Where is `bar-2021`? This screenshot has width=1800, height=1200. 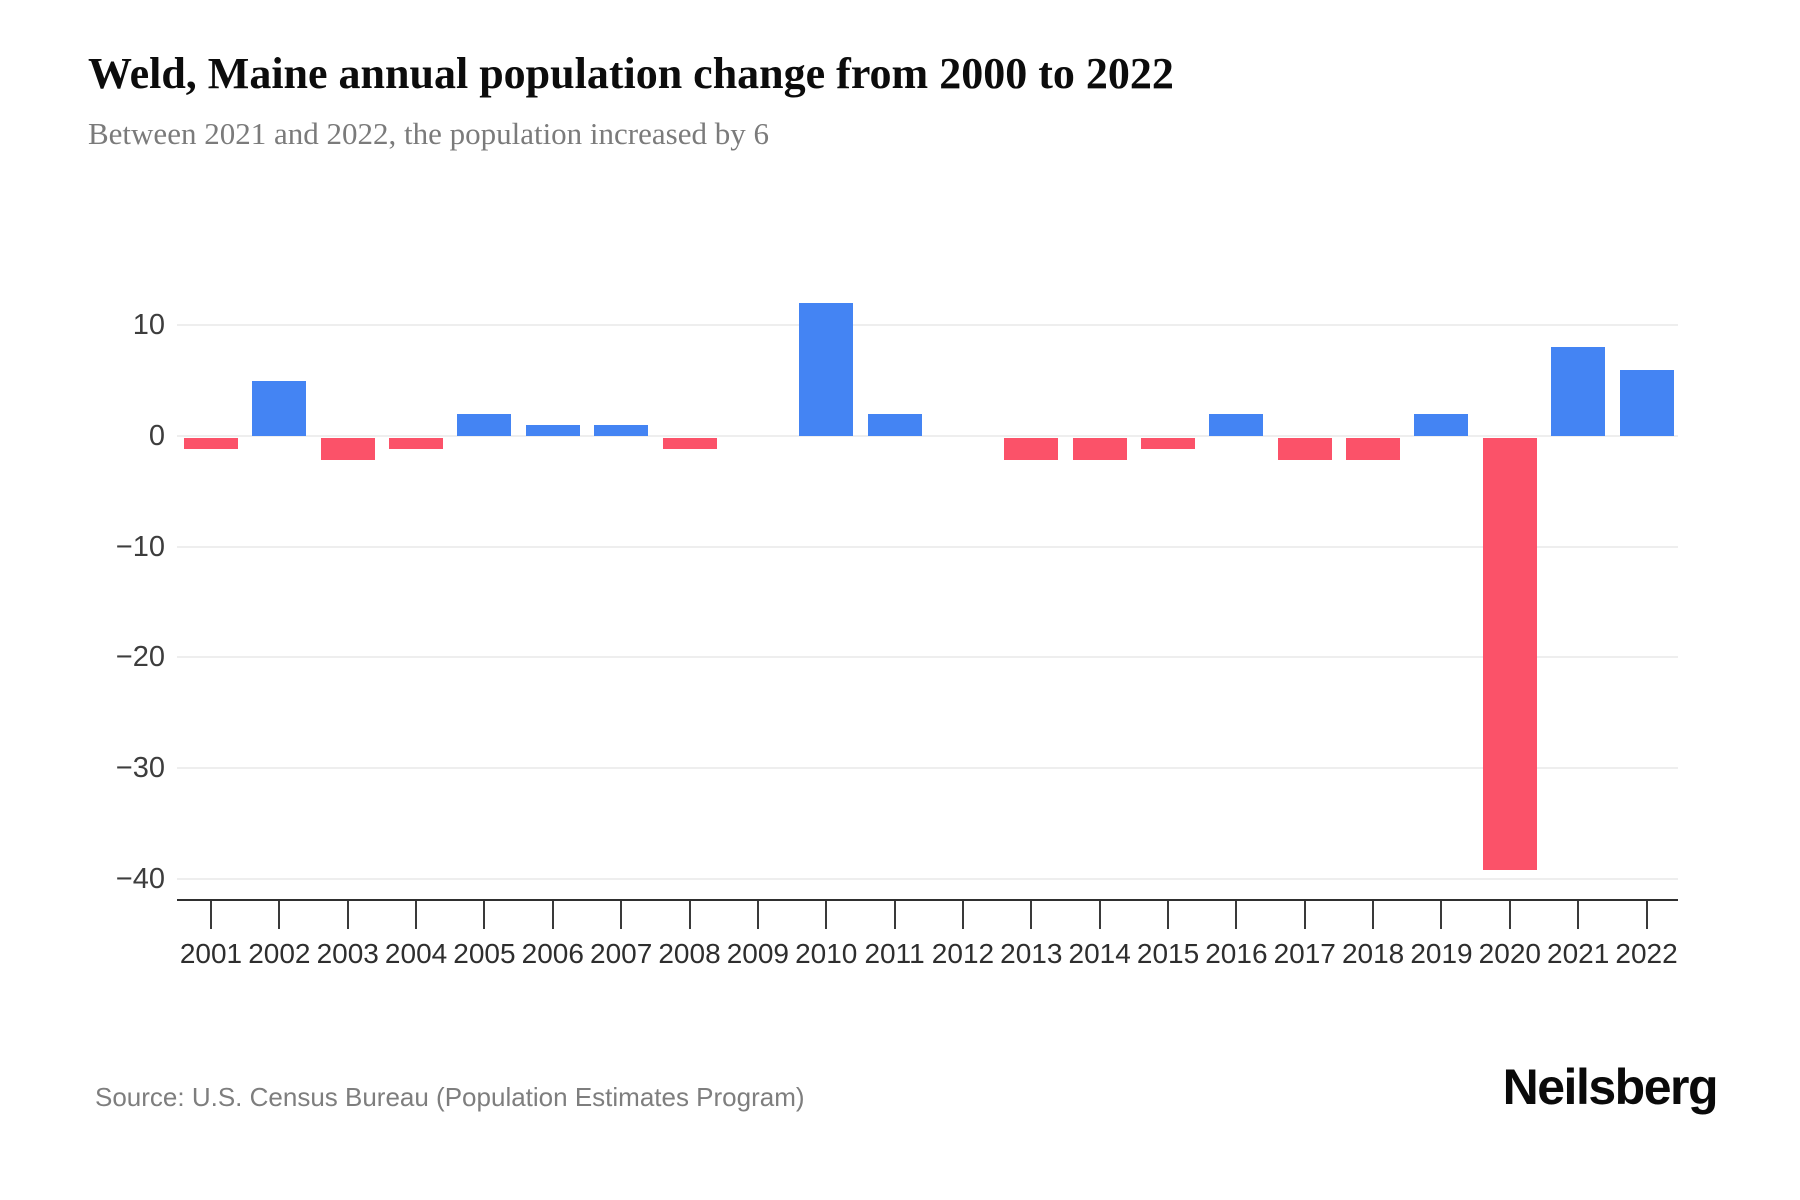 bar-2021 is located at coordinates (1578, 391).